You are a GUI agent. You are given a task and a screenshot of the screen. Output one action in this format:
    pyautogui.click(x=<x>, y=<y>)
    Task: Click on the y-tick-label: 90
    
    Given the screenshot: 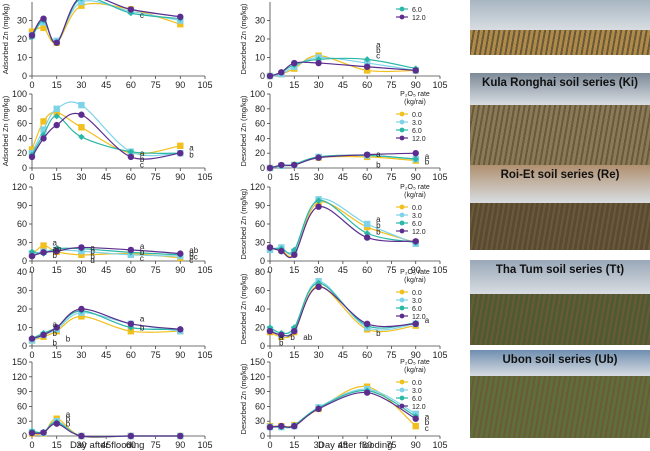 What is the action you would take?
    pyautogui.click(x=260, y=392)
    